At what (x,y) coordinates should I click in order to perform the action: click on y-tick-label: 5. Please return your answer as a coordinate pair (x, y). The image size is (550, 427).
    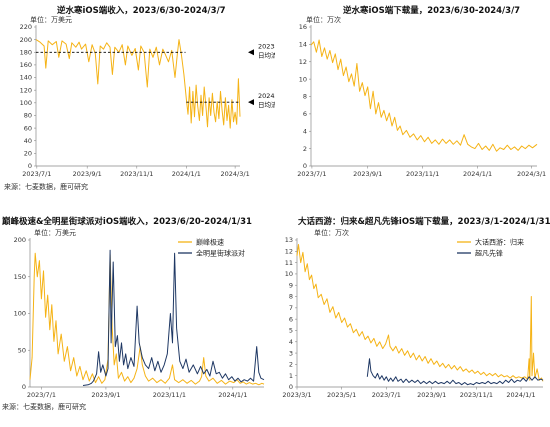
    Looking at the image, I should click on (291, 331).